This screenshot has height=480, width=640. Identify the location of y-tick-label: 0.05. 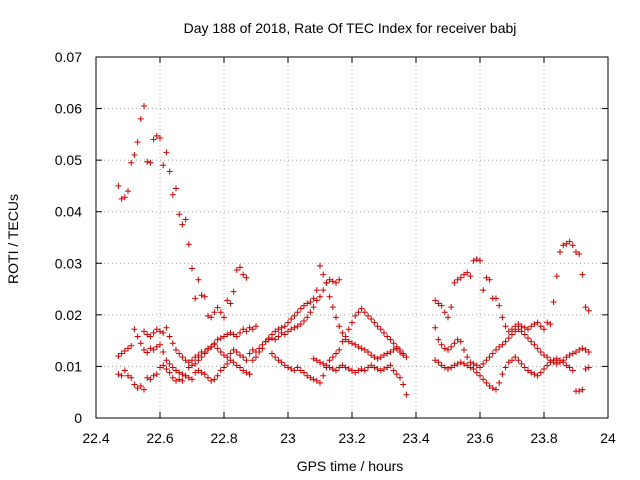
(68, 160).